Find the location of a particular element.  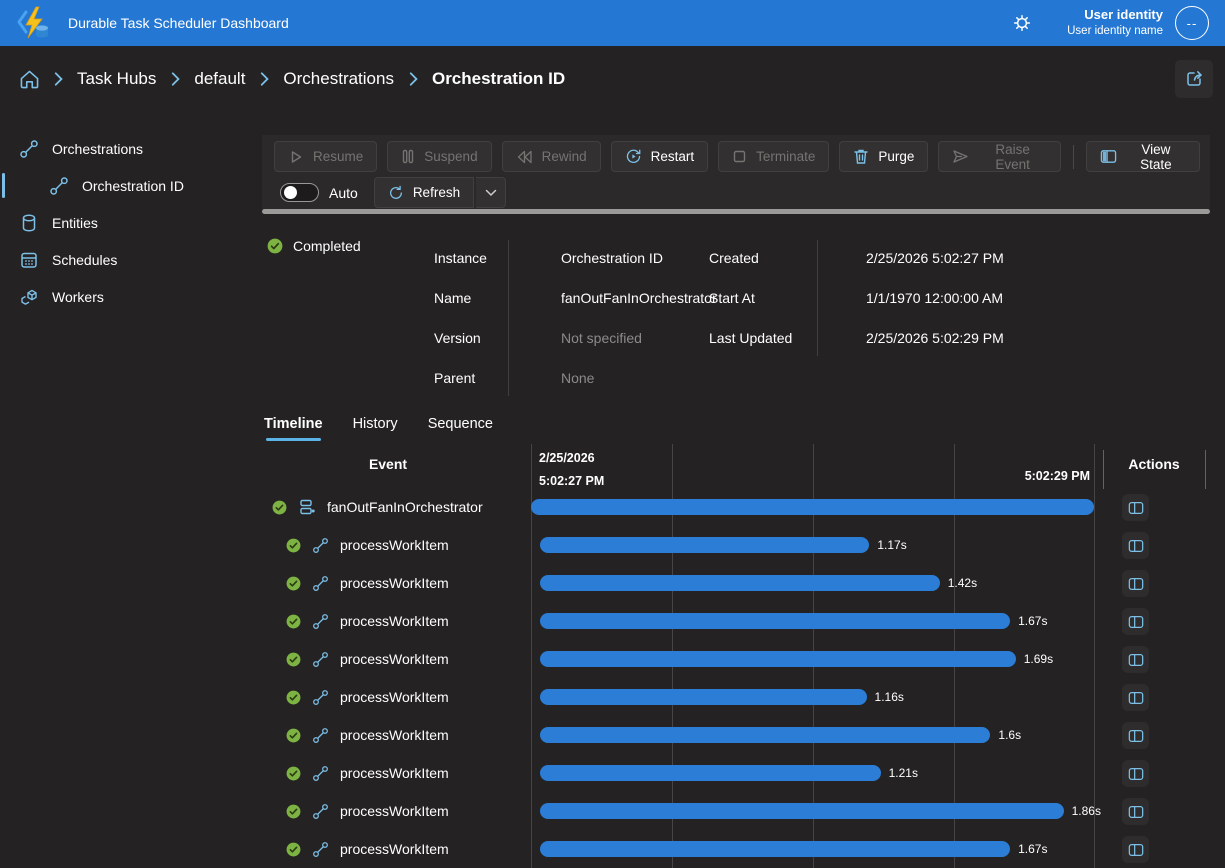

raise-event-button: Raise Event is located at coordinates (999, 156).